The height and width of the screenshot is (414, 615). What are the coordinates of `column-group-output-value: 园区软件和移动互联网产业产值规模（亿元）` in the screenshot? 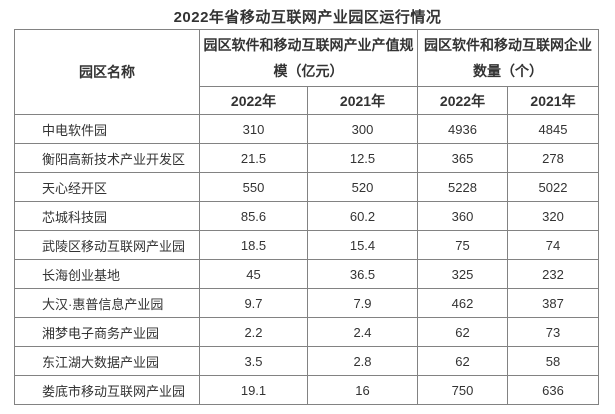 It's located at (308, 58).